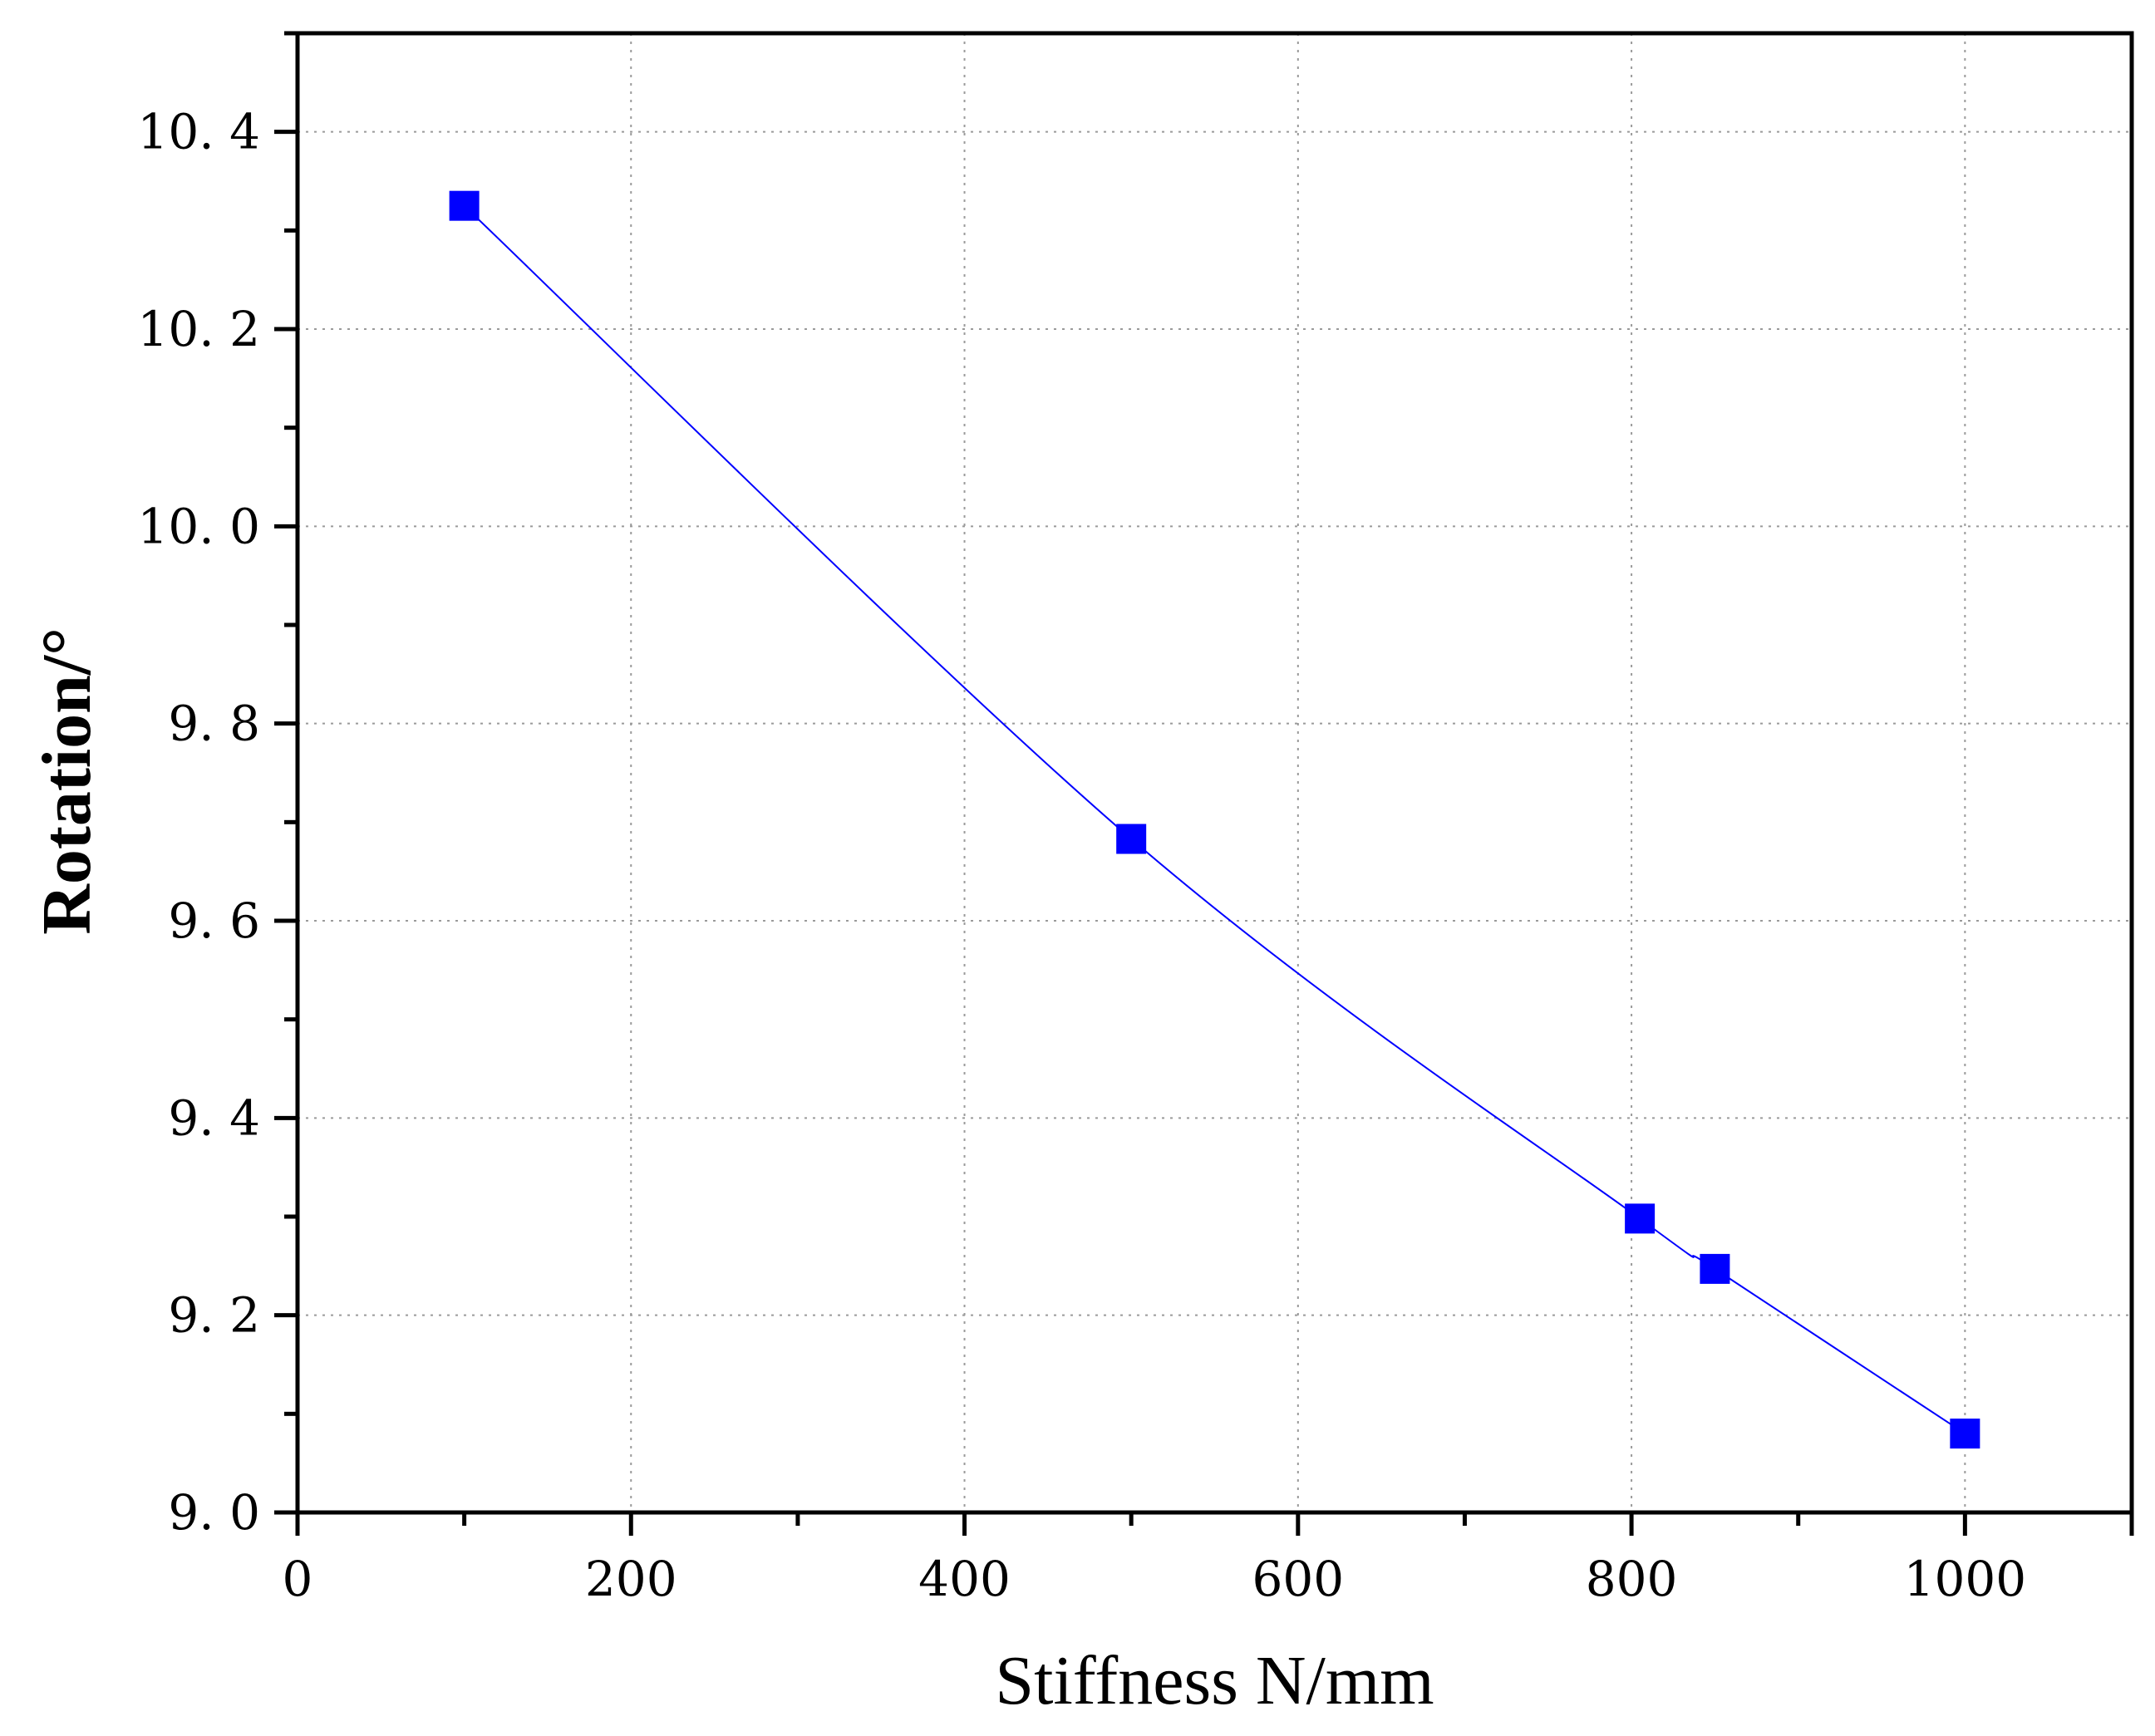 Image resolution: width=2155 pixels, height=1736 pixels. I want to click on x-tick-label: 800, so click(1632, 1579).